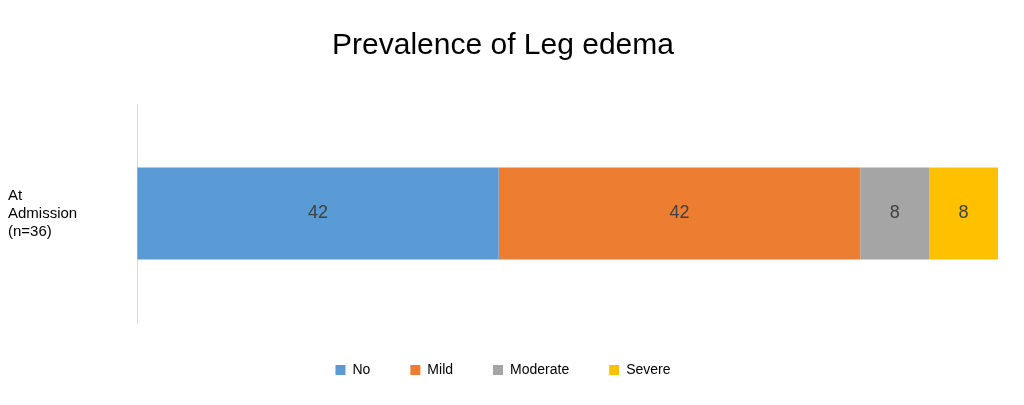 This screenshot has width=1024, height=405. What do you see at coordinates (440, 368) in the screenshot?
I see `legend-label: Mild` at bounding box center [440, 368].